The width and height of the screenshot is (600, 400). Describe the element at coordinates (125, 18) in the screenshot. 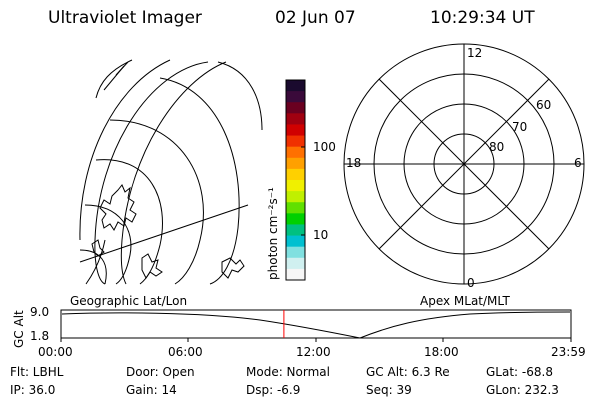

I see `instrument-title: Ultraviolet Imager` at that location.